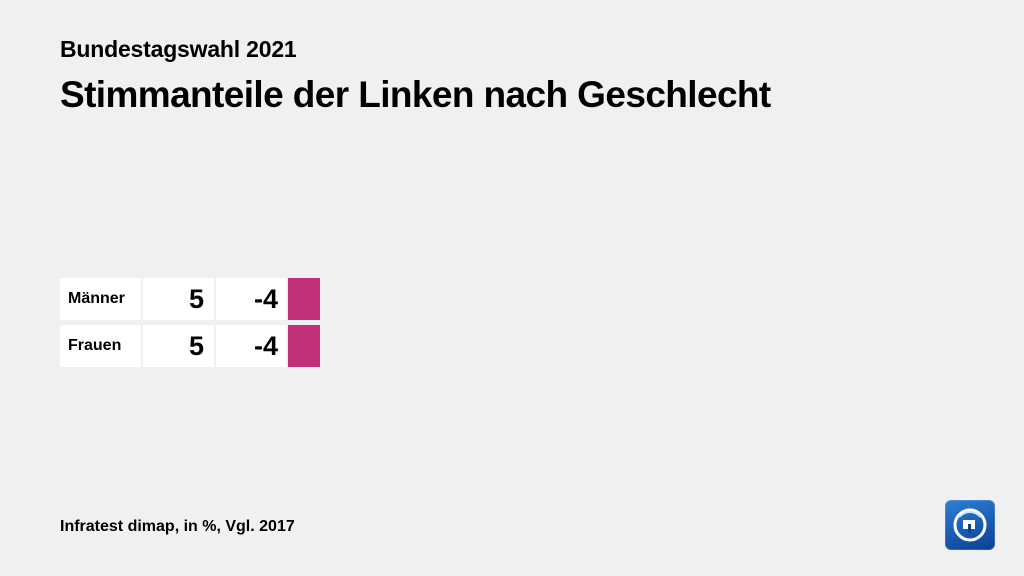 This screenshot has width=1024, height=576. I want to click on table-row: Frauen 5 -4, so click(190, 346).